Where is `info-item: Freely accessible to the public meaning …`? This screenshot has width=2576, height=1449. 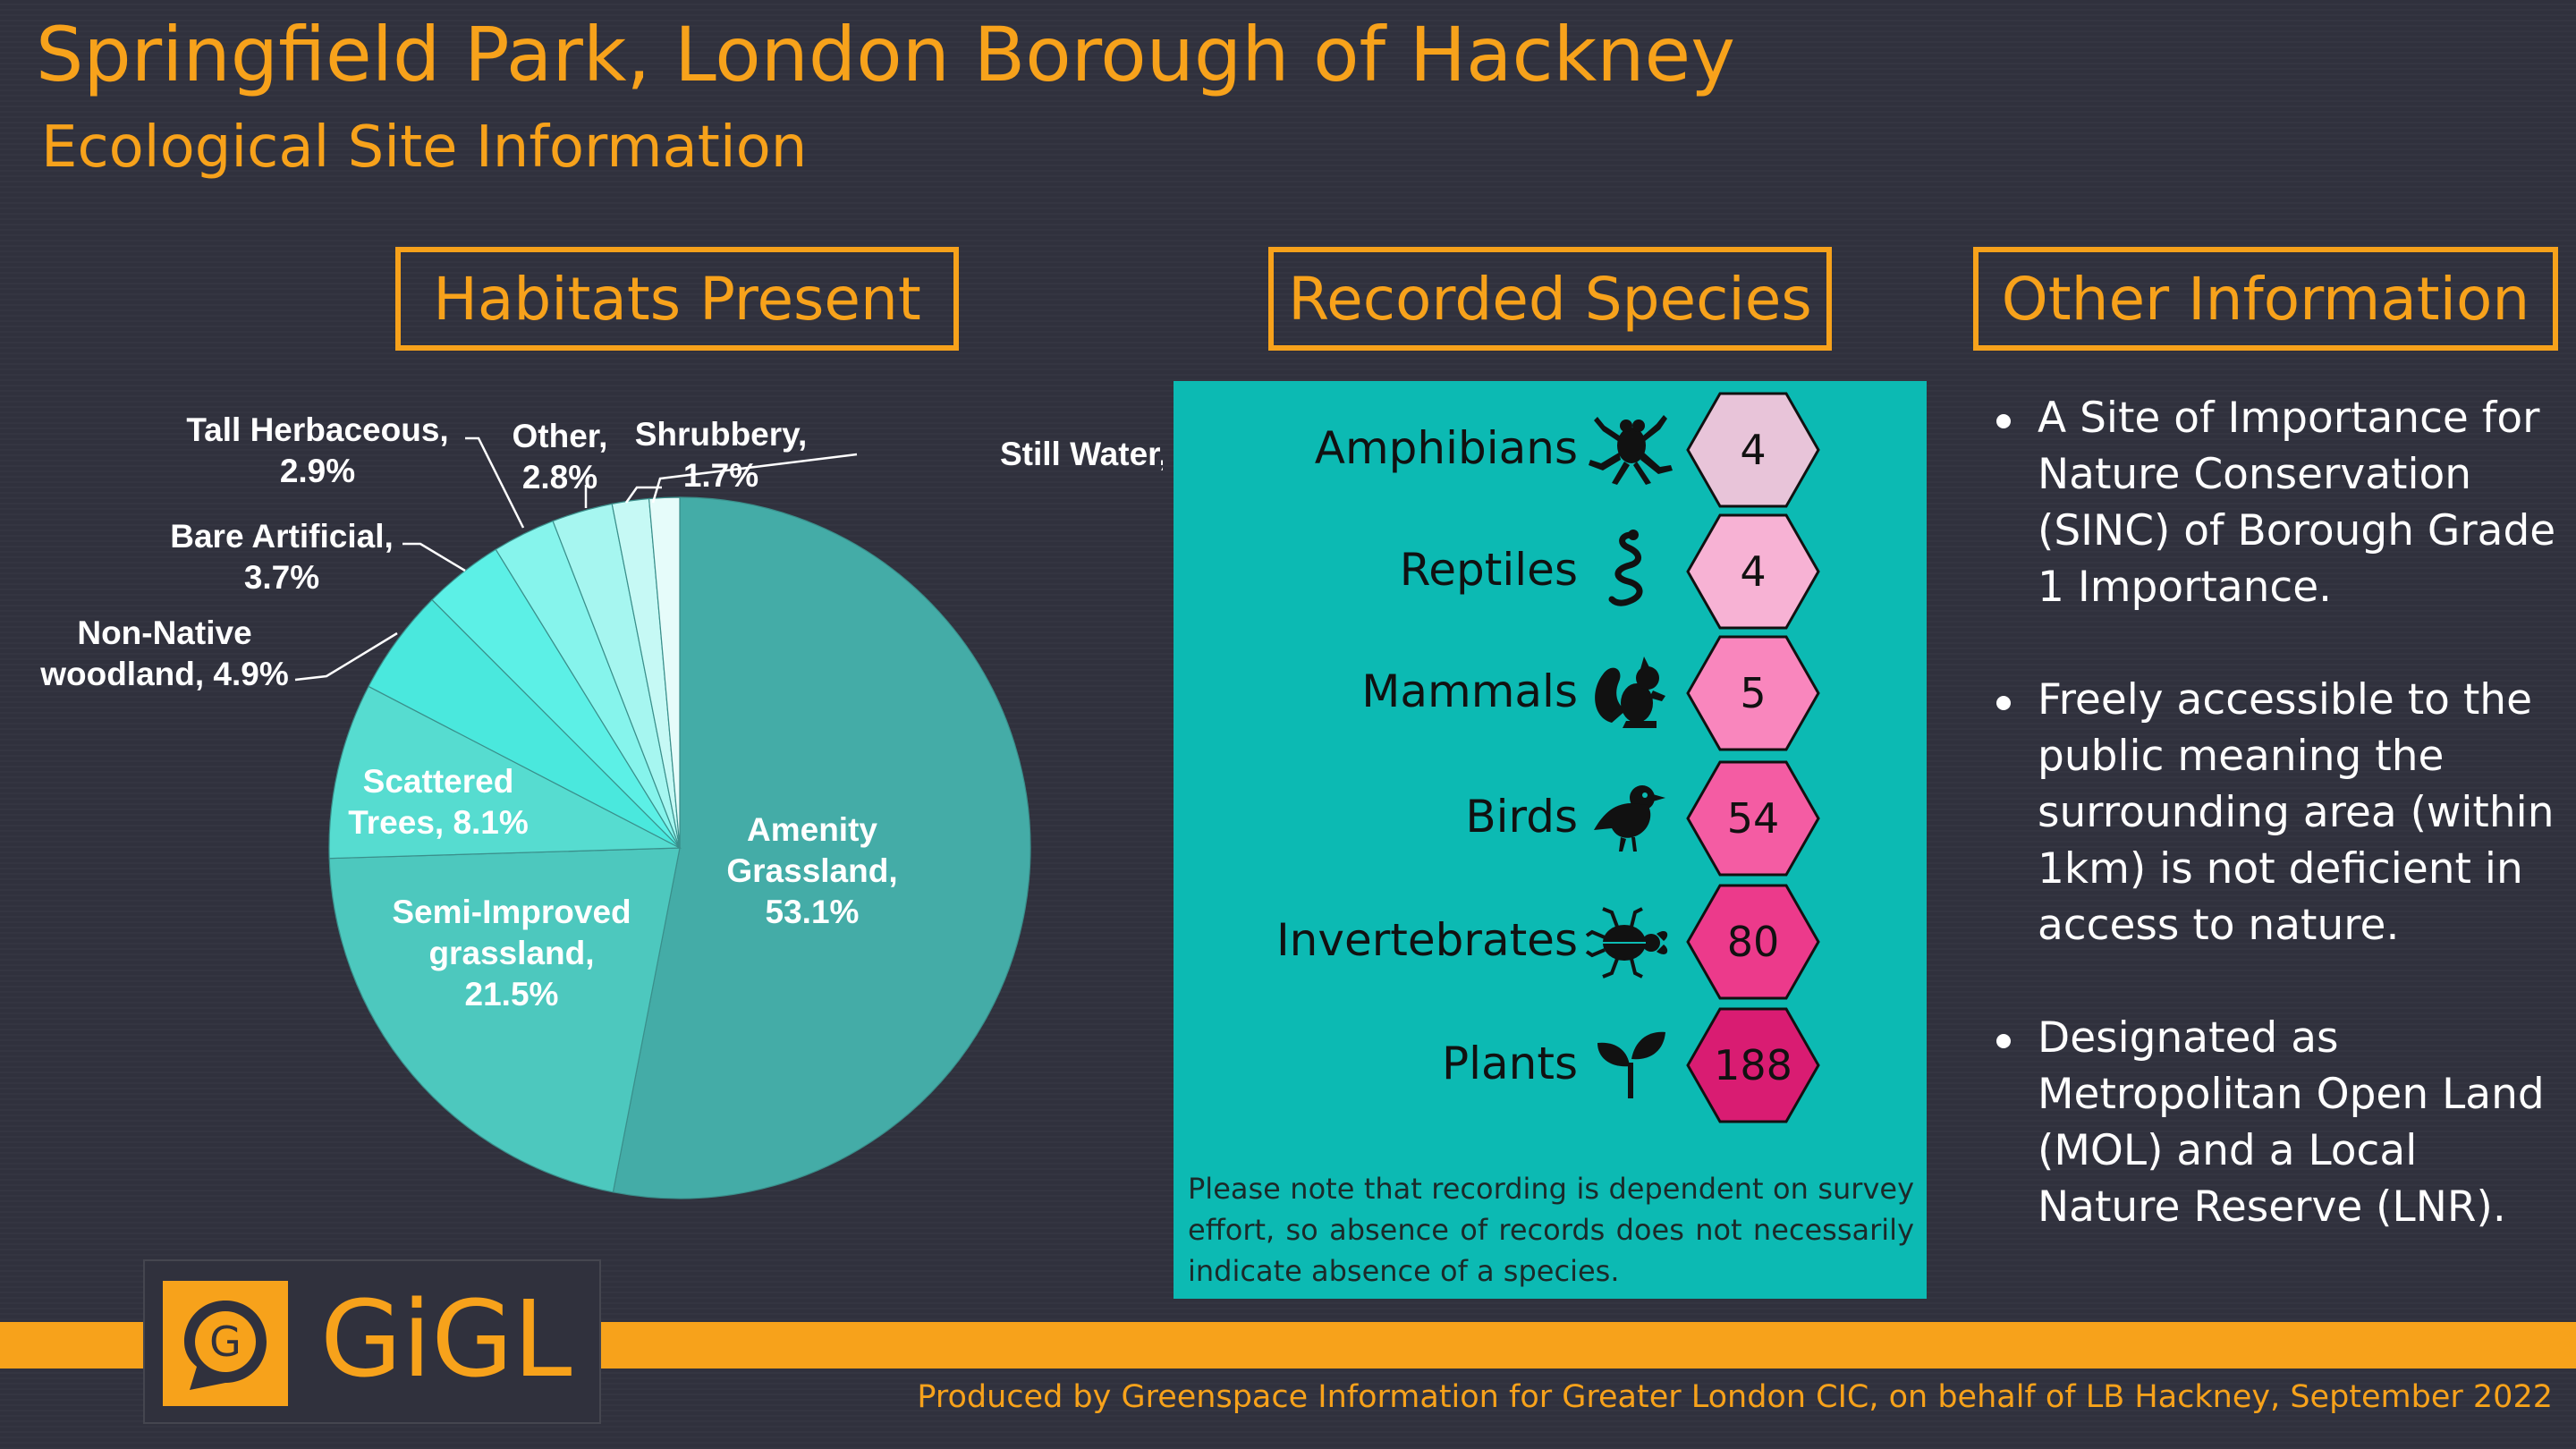
info-item: Freely accessible to the public meaning … is located at coordinates (2282, 812).